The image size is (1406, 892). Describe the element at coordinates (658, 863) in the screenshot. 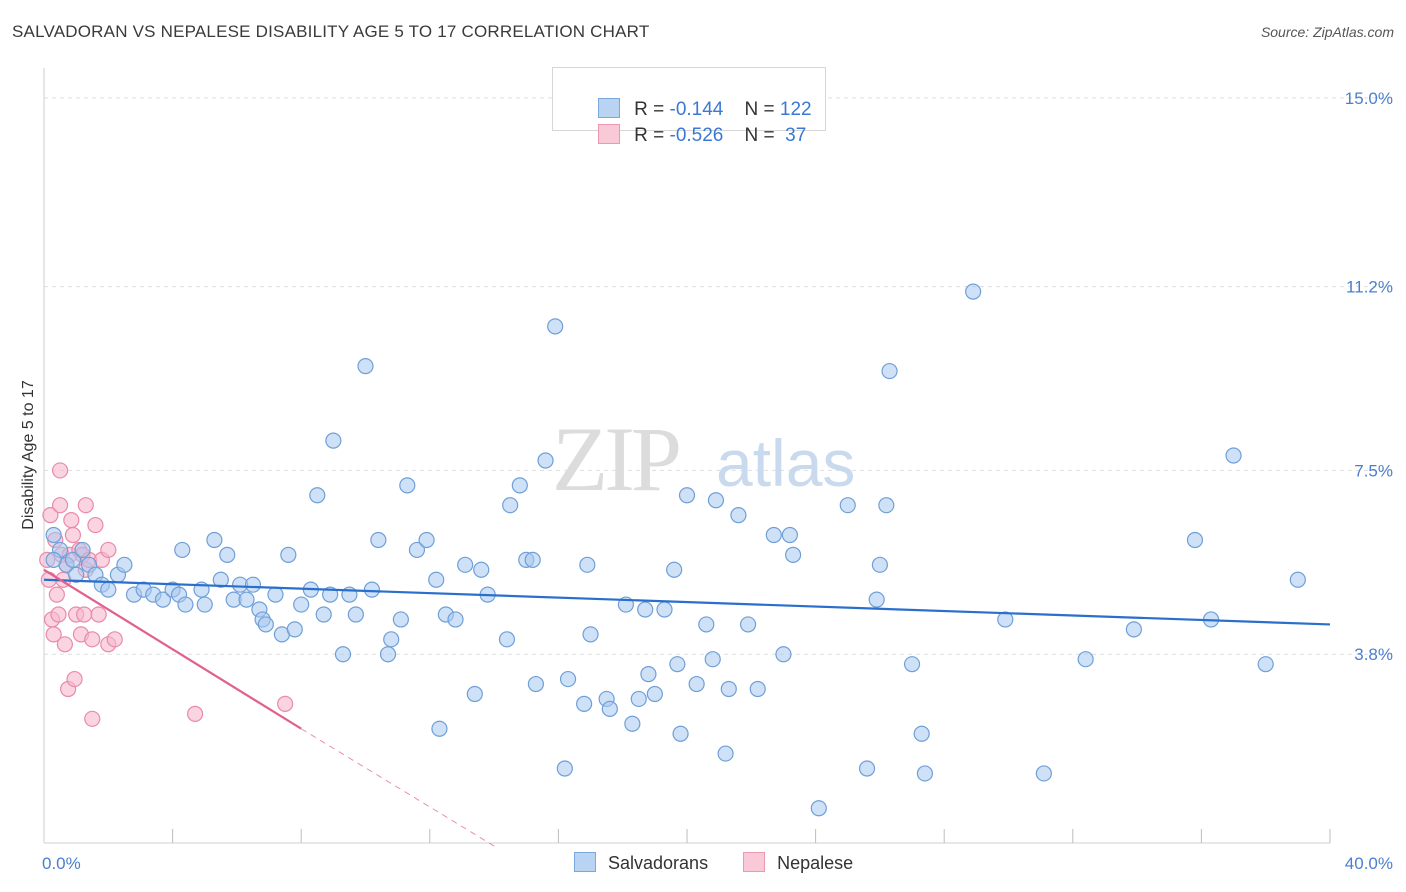

I see `legend-label-salvadorans: Salvadorans` at that location.